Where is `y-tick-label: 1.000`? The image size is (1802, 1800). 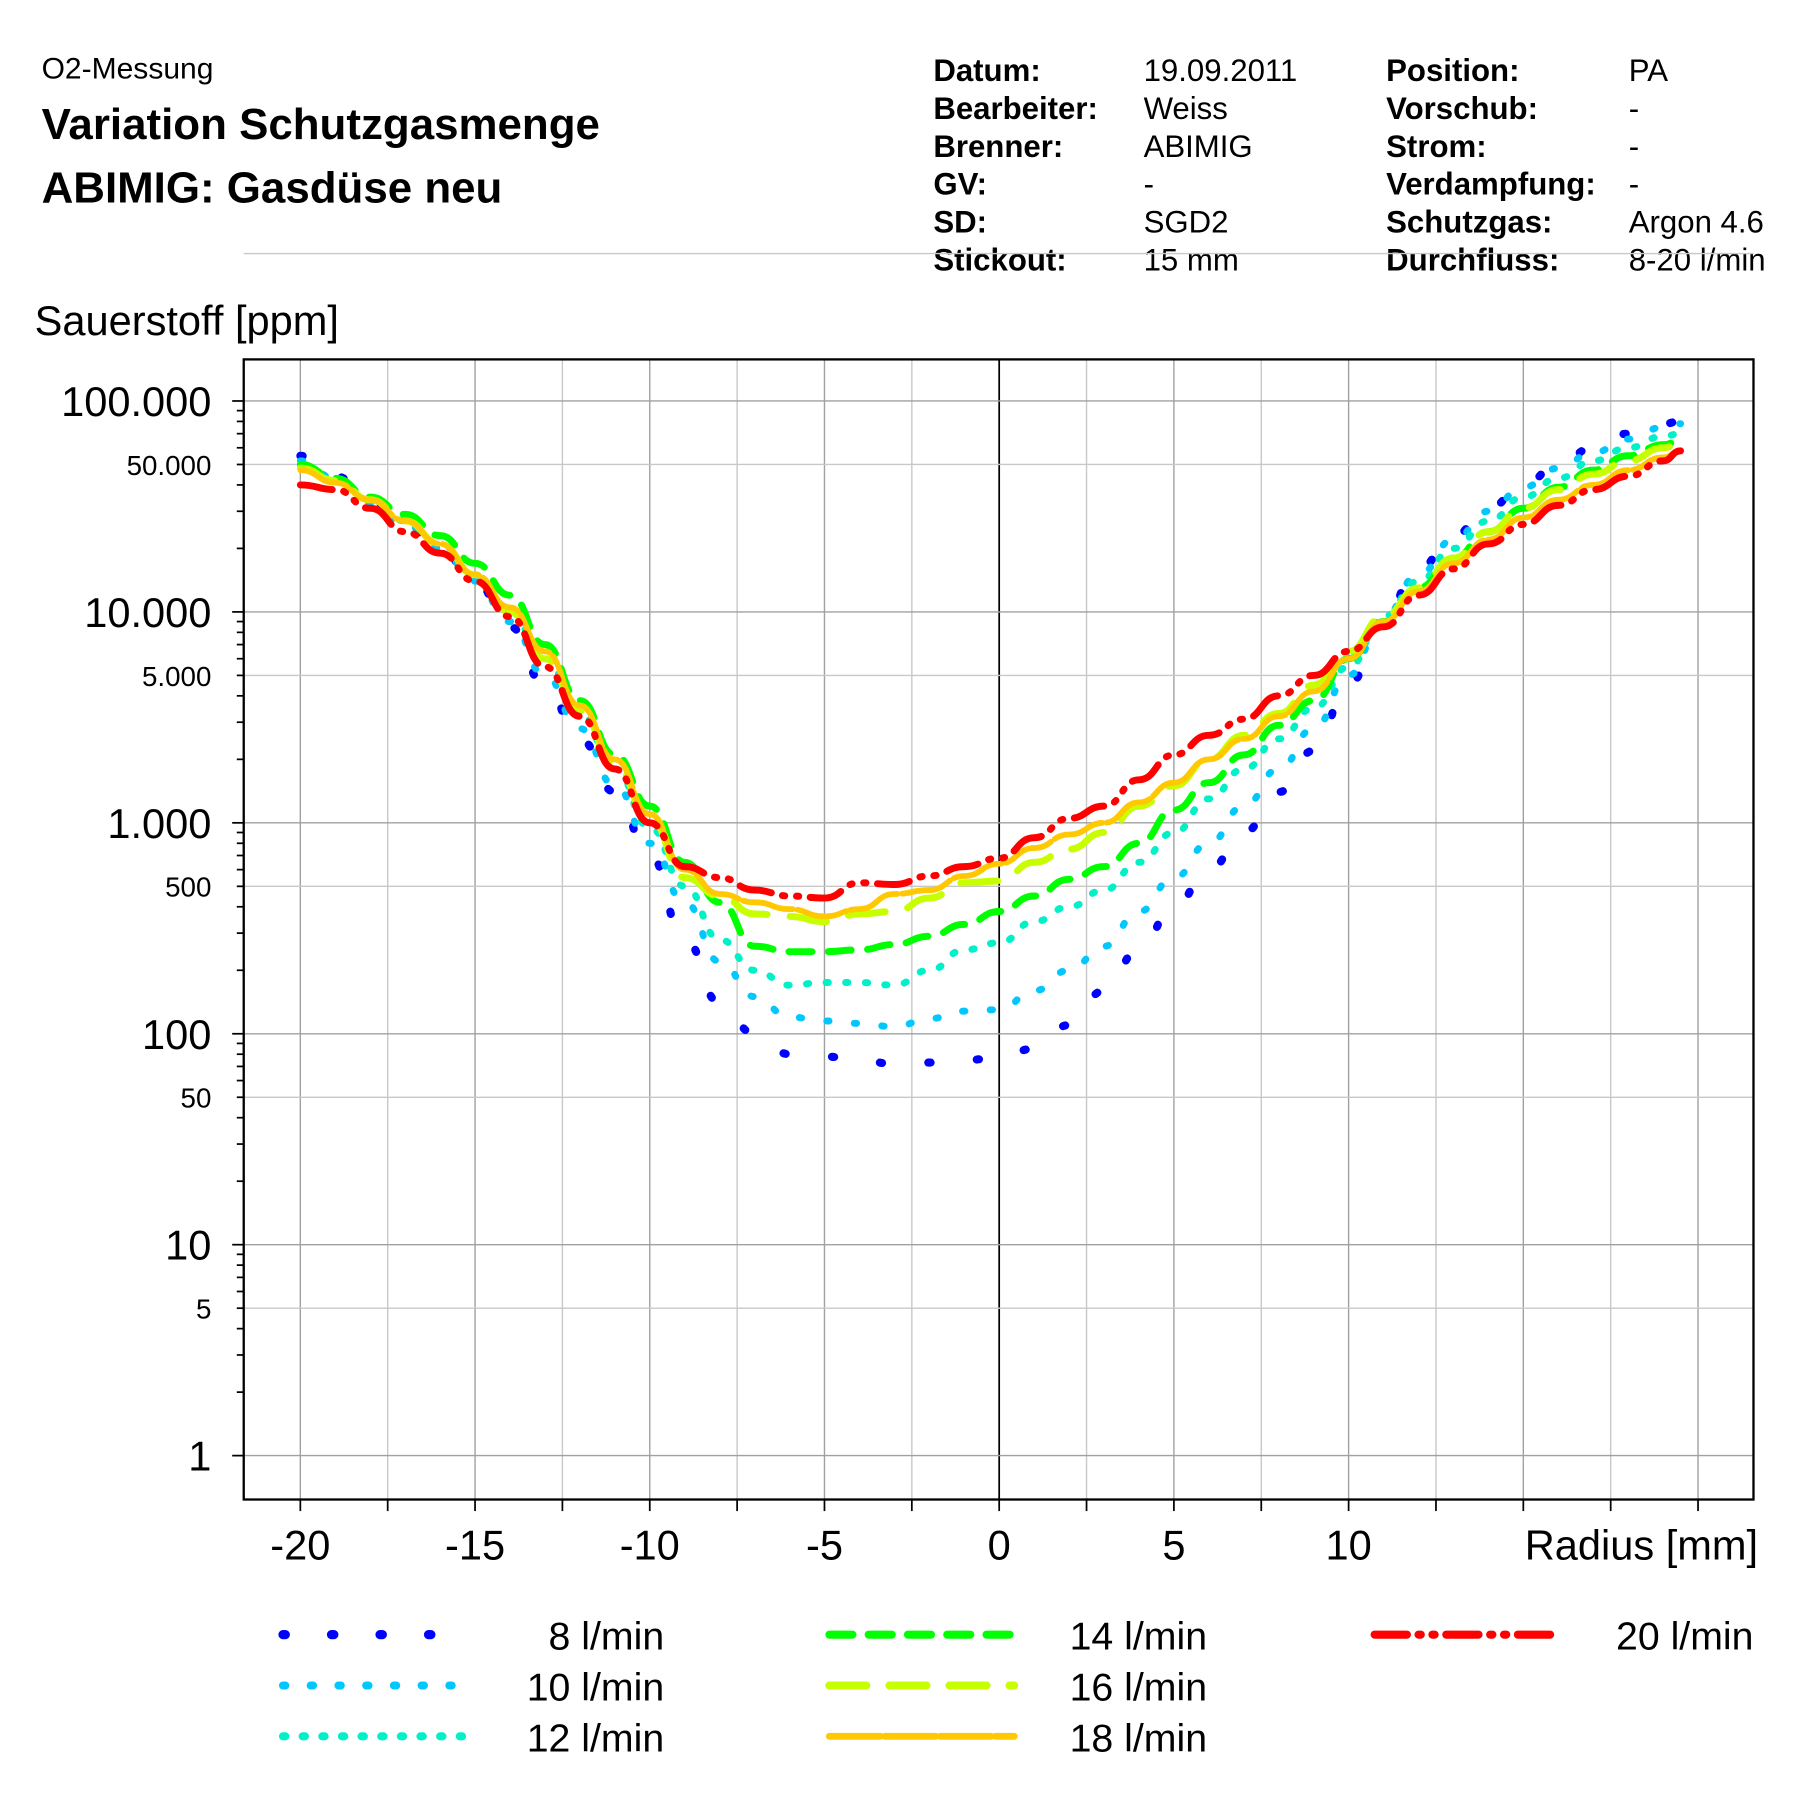
y-tick-label: 1.000 is located at coordinates (159, 823).